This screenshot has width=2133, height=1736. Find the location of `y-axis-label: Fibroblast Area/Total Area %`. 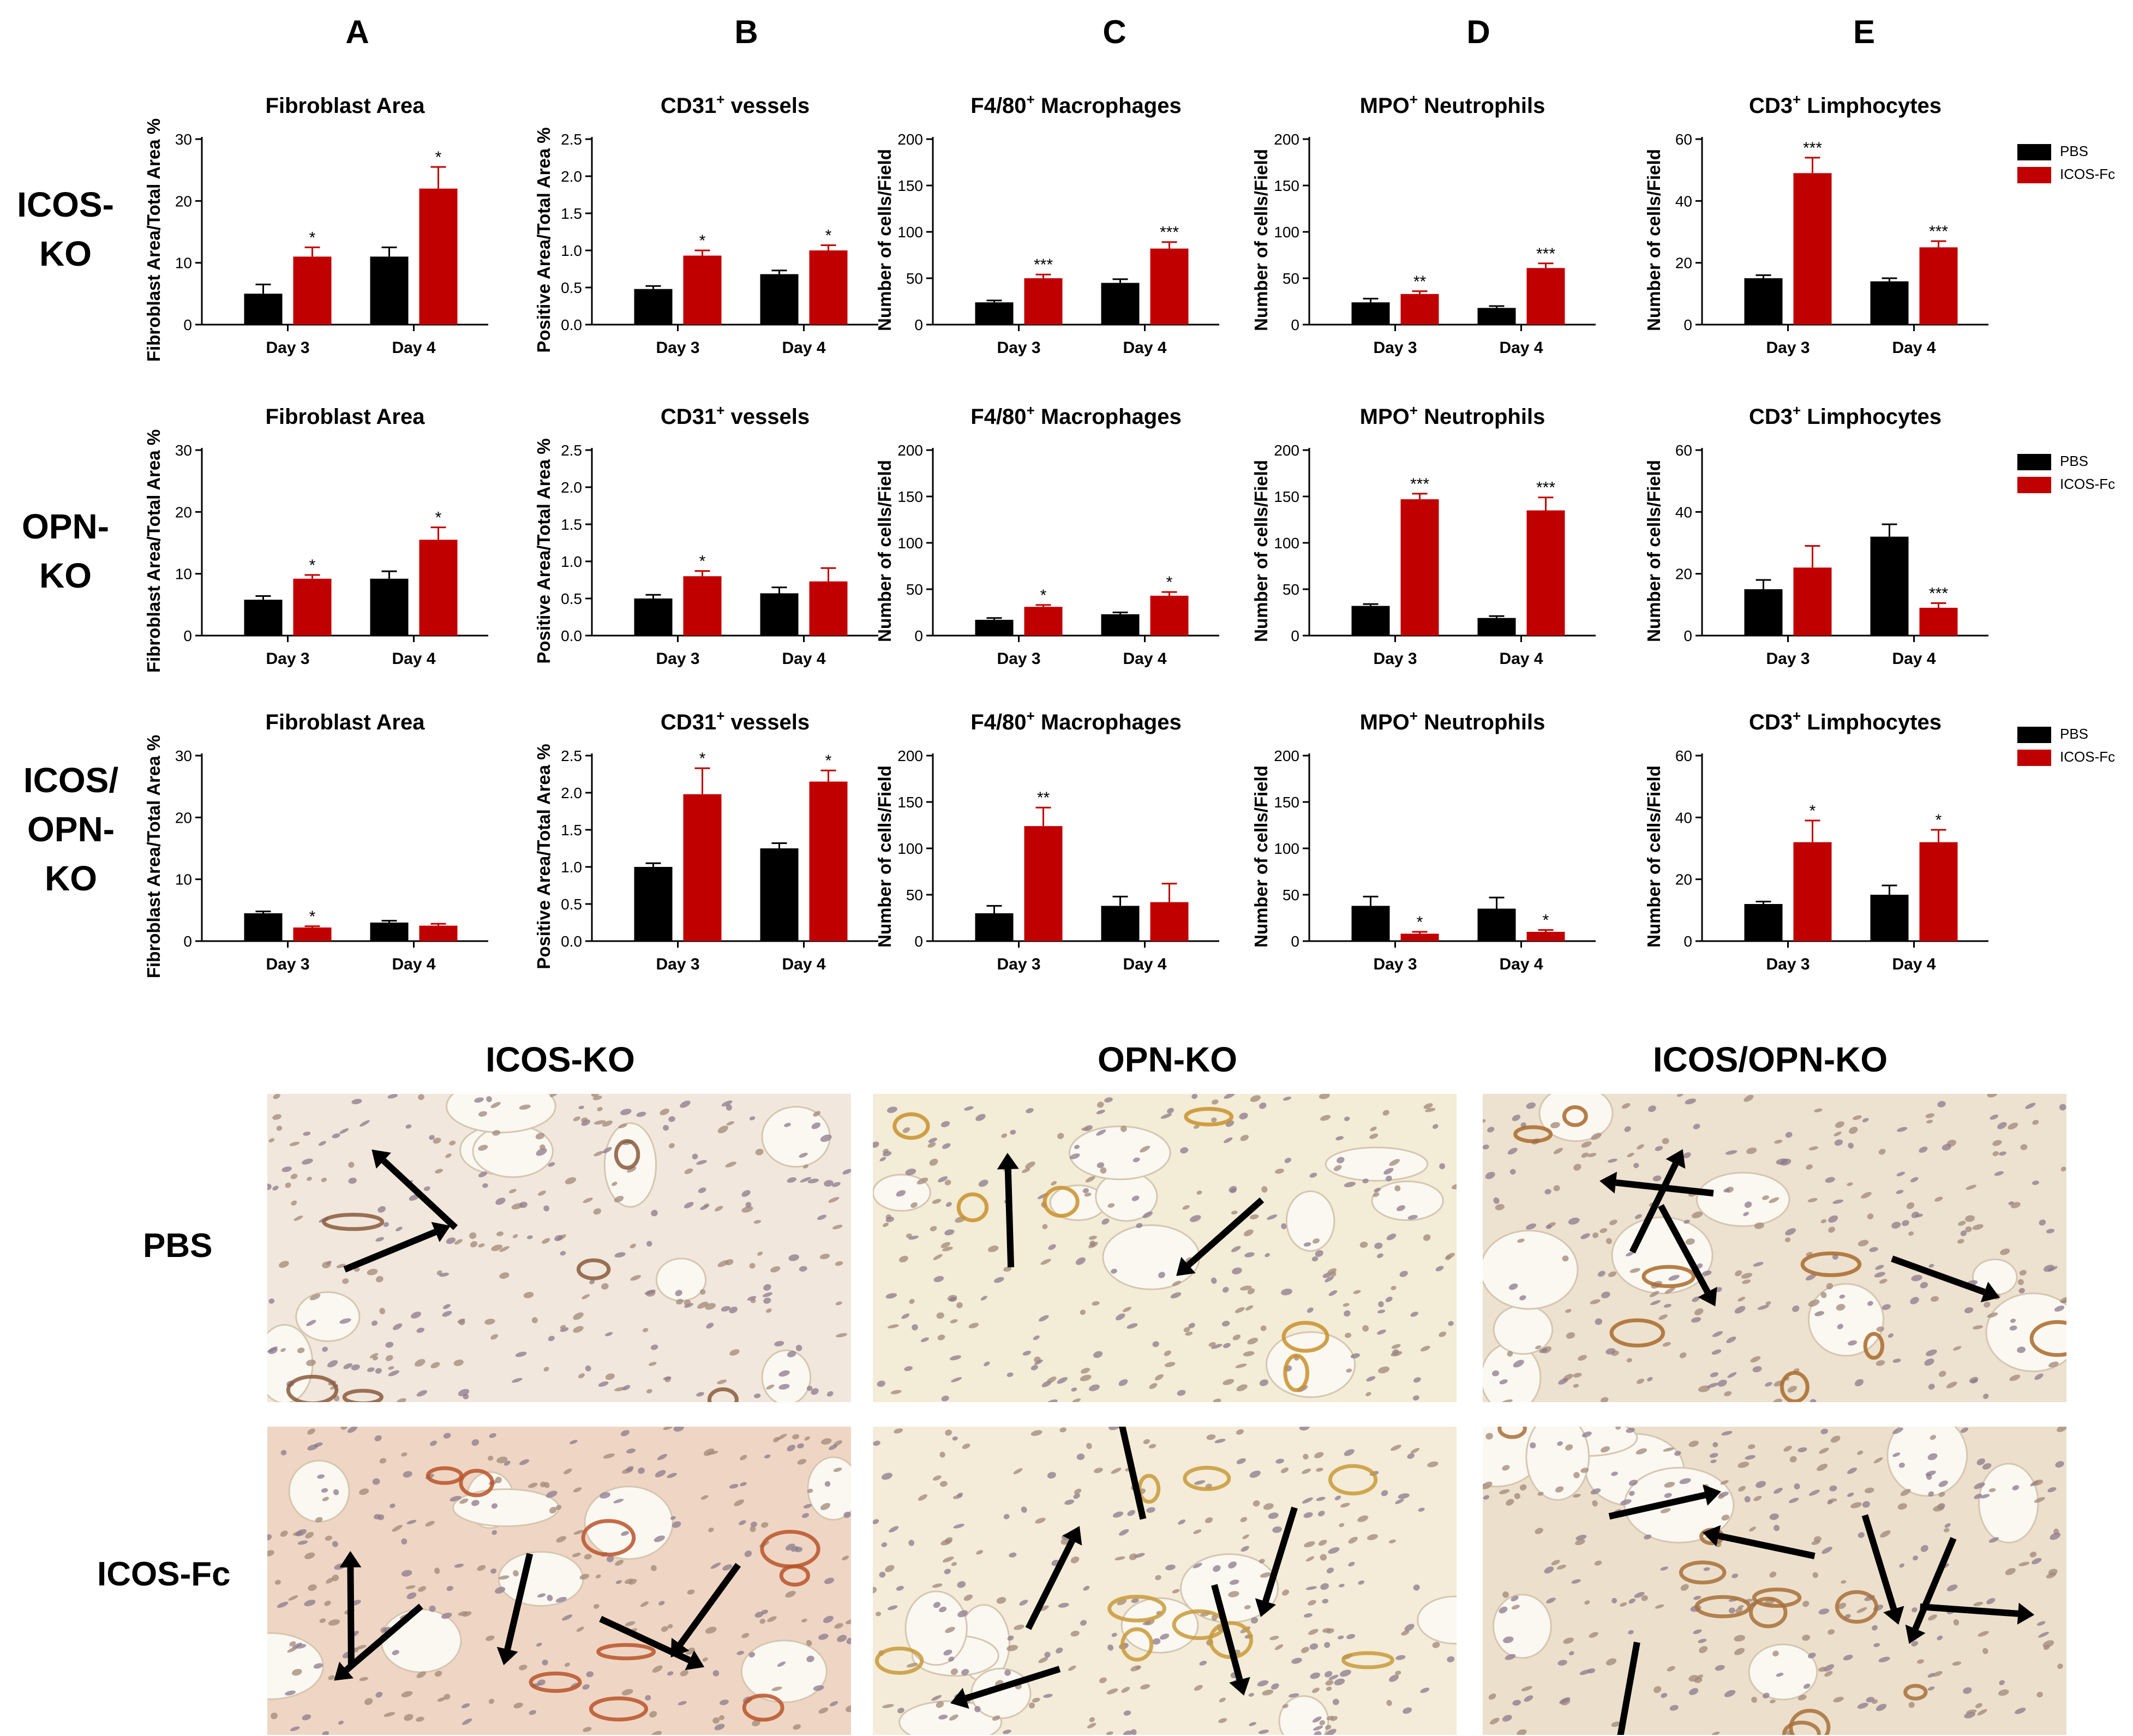

y-axis-label: Fibroblast Area/Total Area % is located at coordinates (154, 551).